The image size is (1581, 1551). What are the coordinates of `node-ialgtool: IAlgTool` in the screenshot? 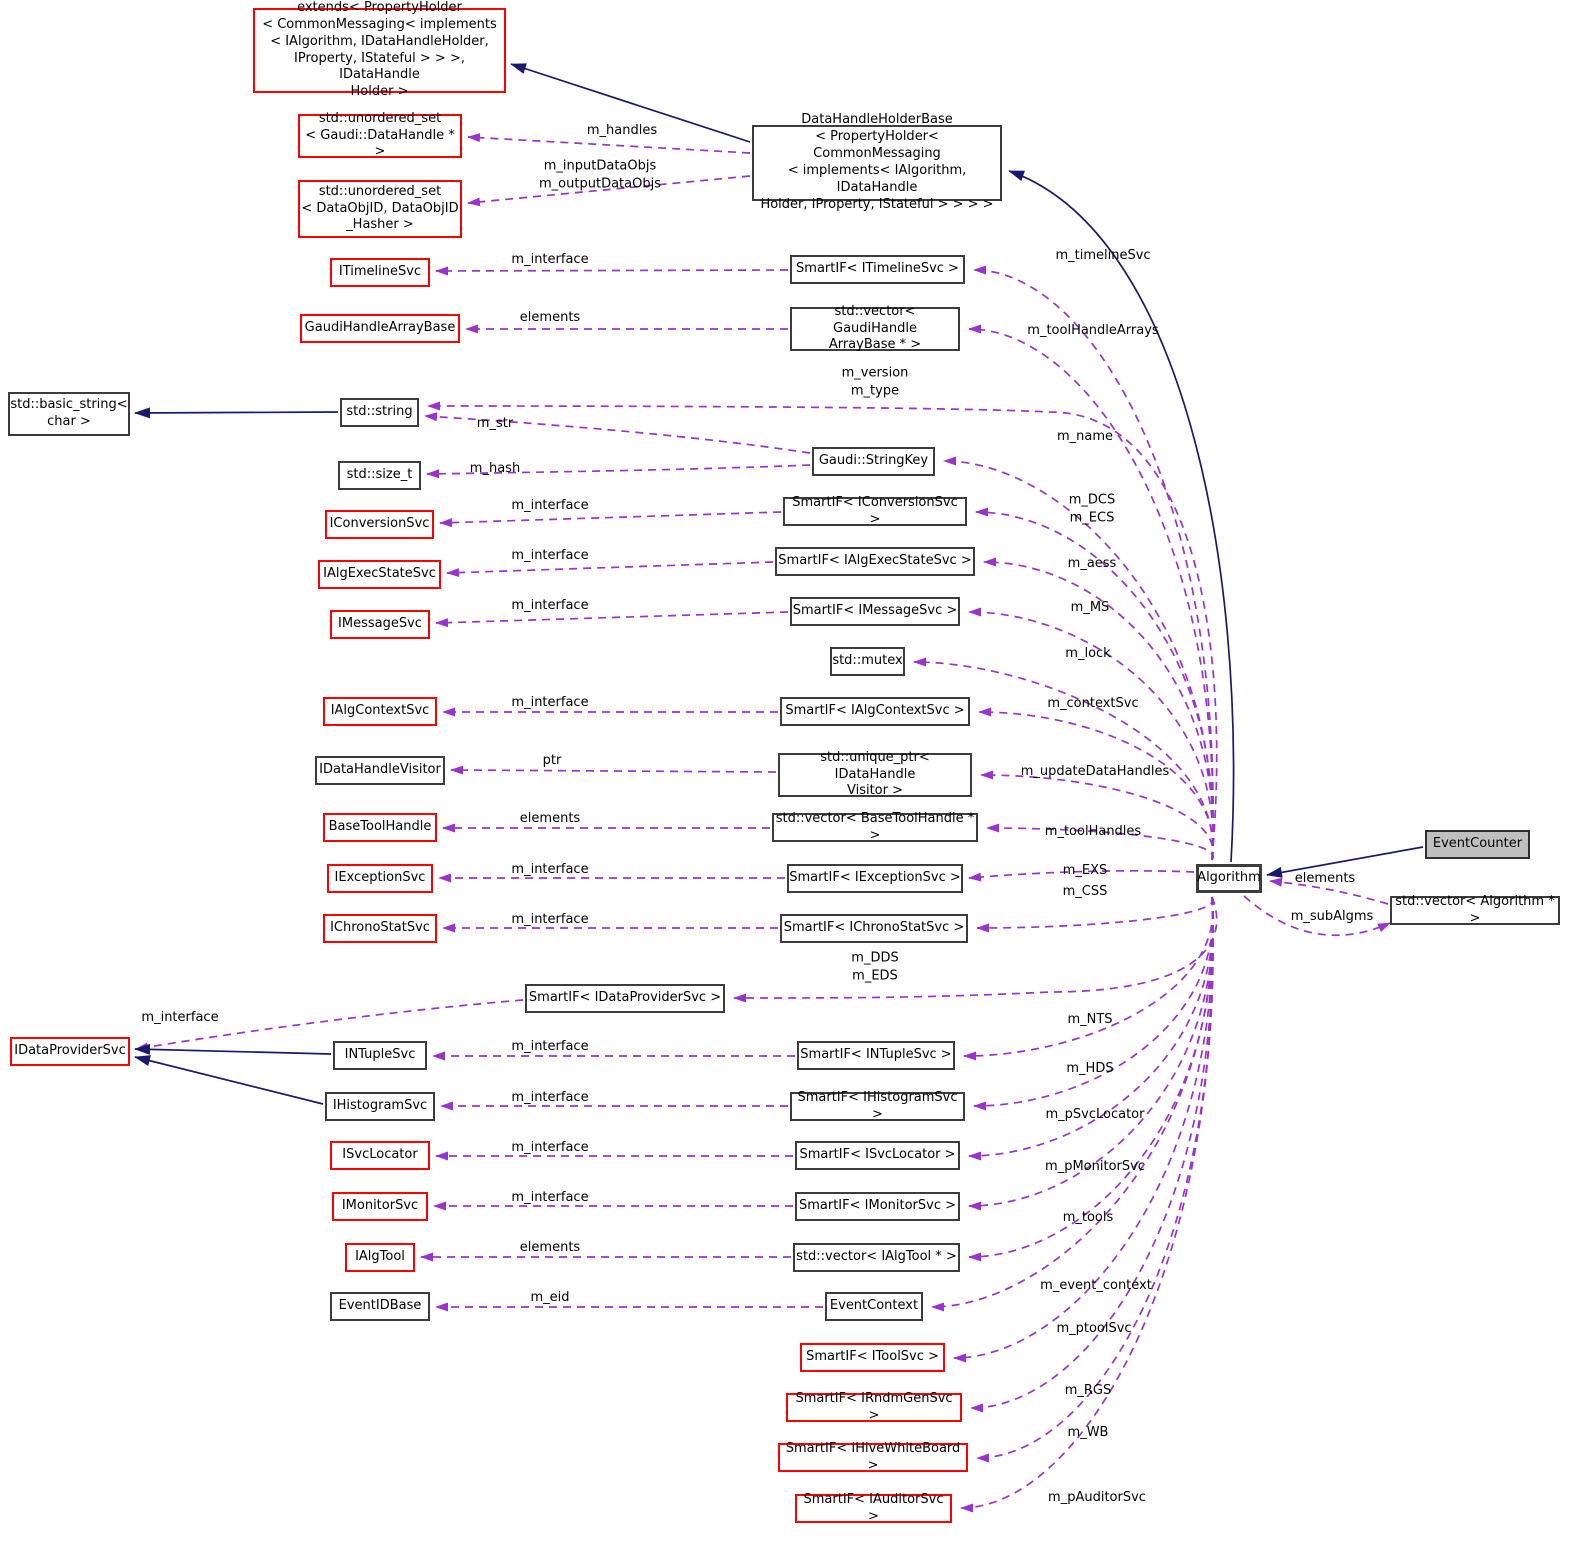 It's located at (380, 1257).